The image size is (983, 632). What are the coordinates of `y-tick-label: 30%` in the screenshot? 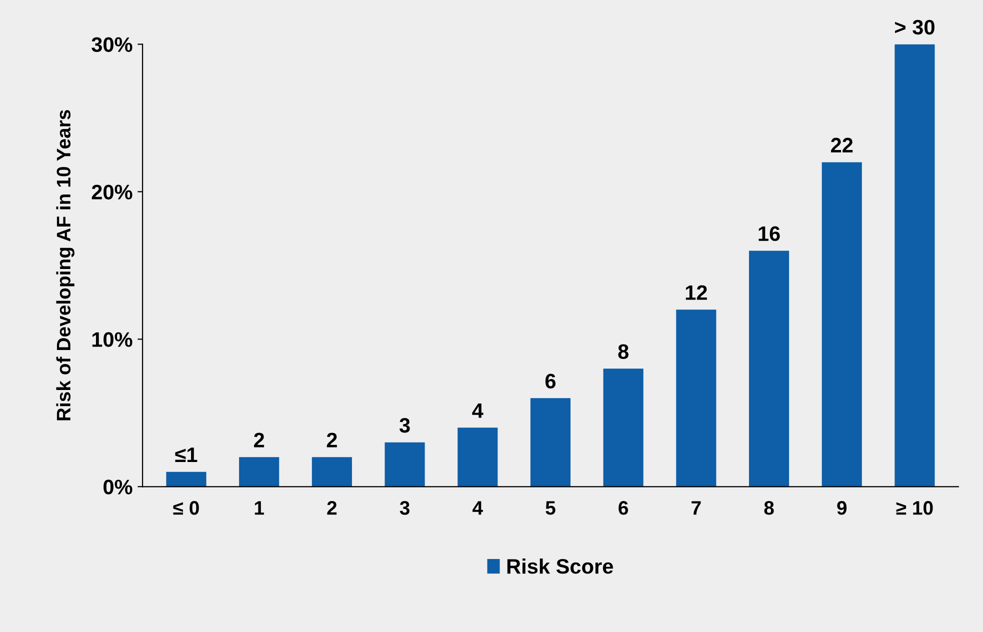 It's located at (112, 44).